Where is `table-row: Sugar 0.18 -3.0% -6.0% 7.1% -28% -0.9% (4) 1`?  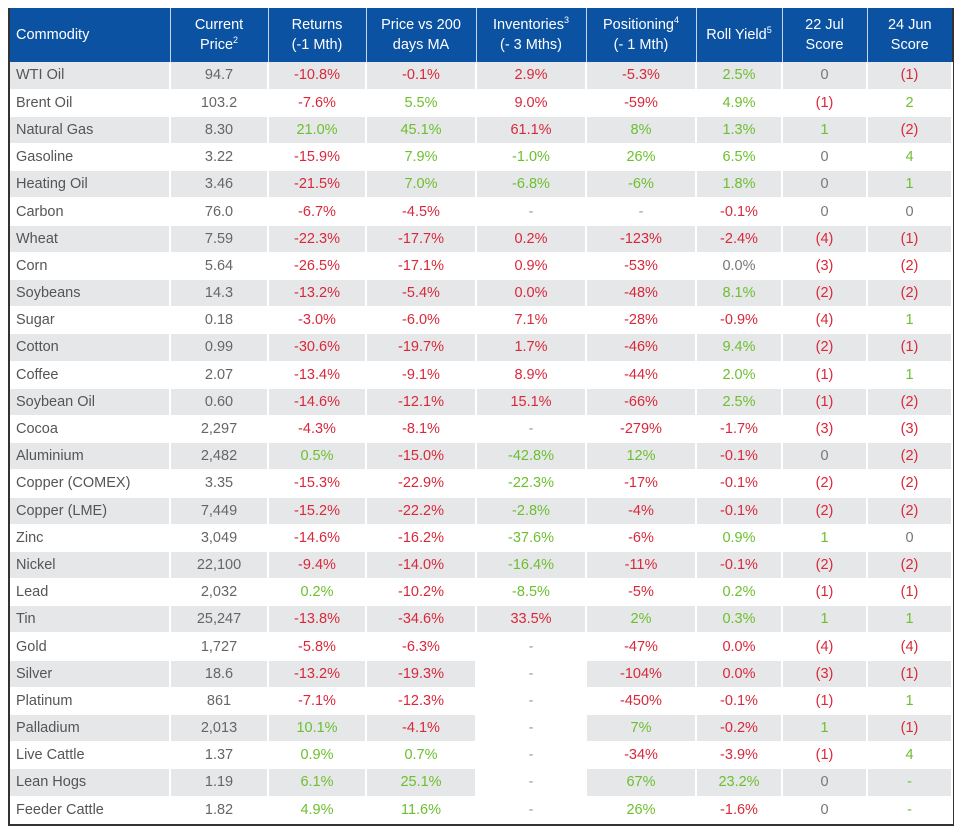 table-row: Sugar 0.18 -3.0% -6.0% 7.1% -28% -0.9% (4) 1 is located at coordinates (481, 320).